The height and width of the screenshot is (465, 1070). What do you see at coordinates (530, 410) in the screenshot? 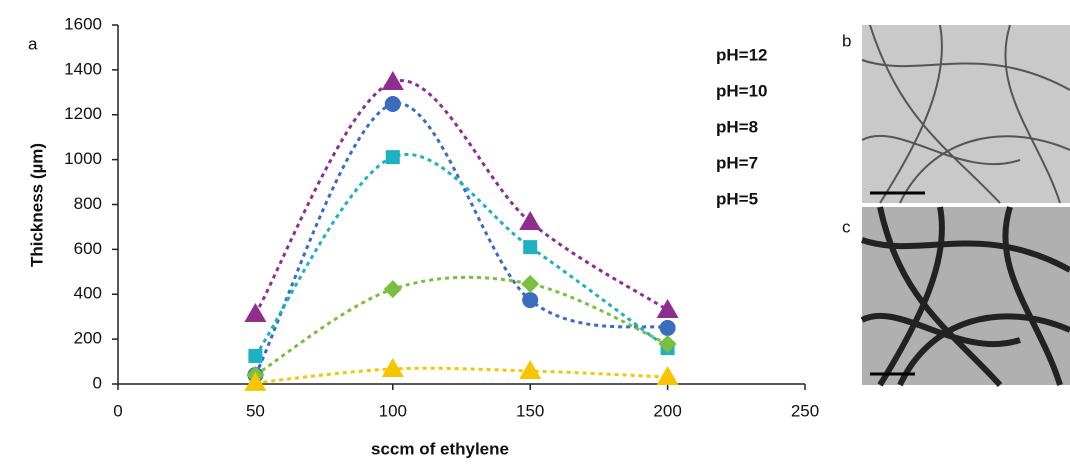
I see `x-tick-label: 150` at bounding box center [530, 410].